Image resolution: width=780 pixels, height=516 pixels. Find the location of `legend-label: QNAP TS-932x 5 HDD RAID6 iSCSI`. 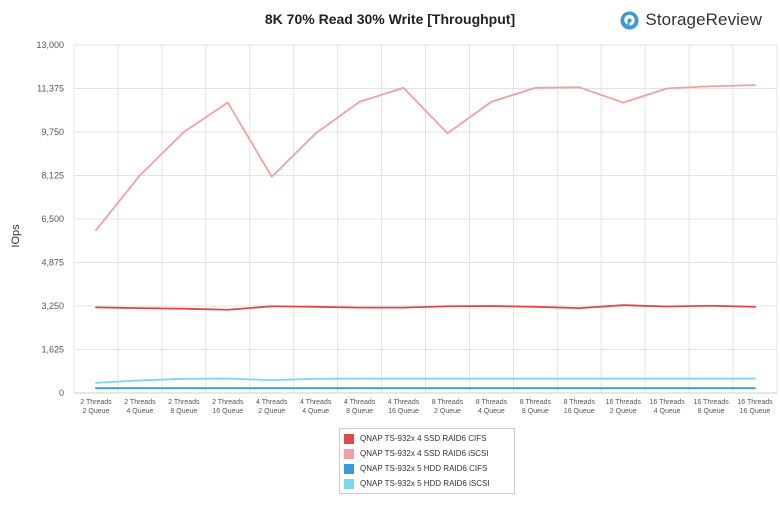

legend-label: QNAP TS-932x 5 HDD RAID6 iSCSI is located at coordinates (425, 483).